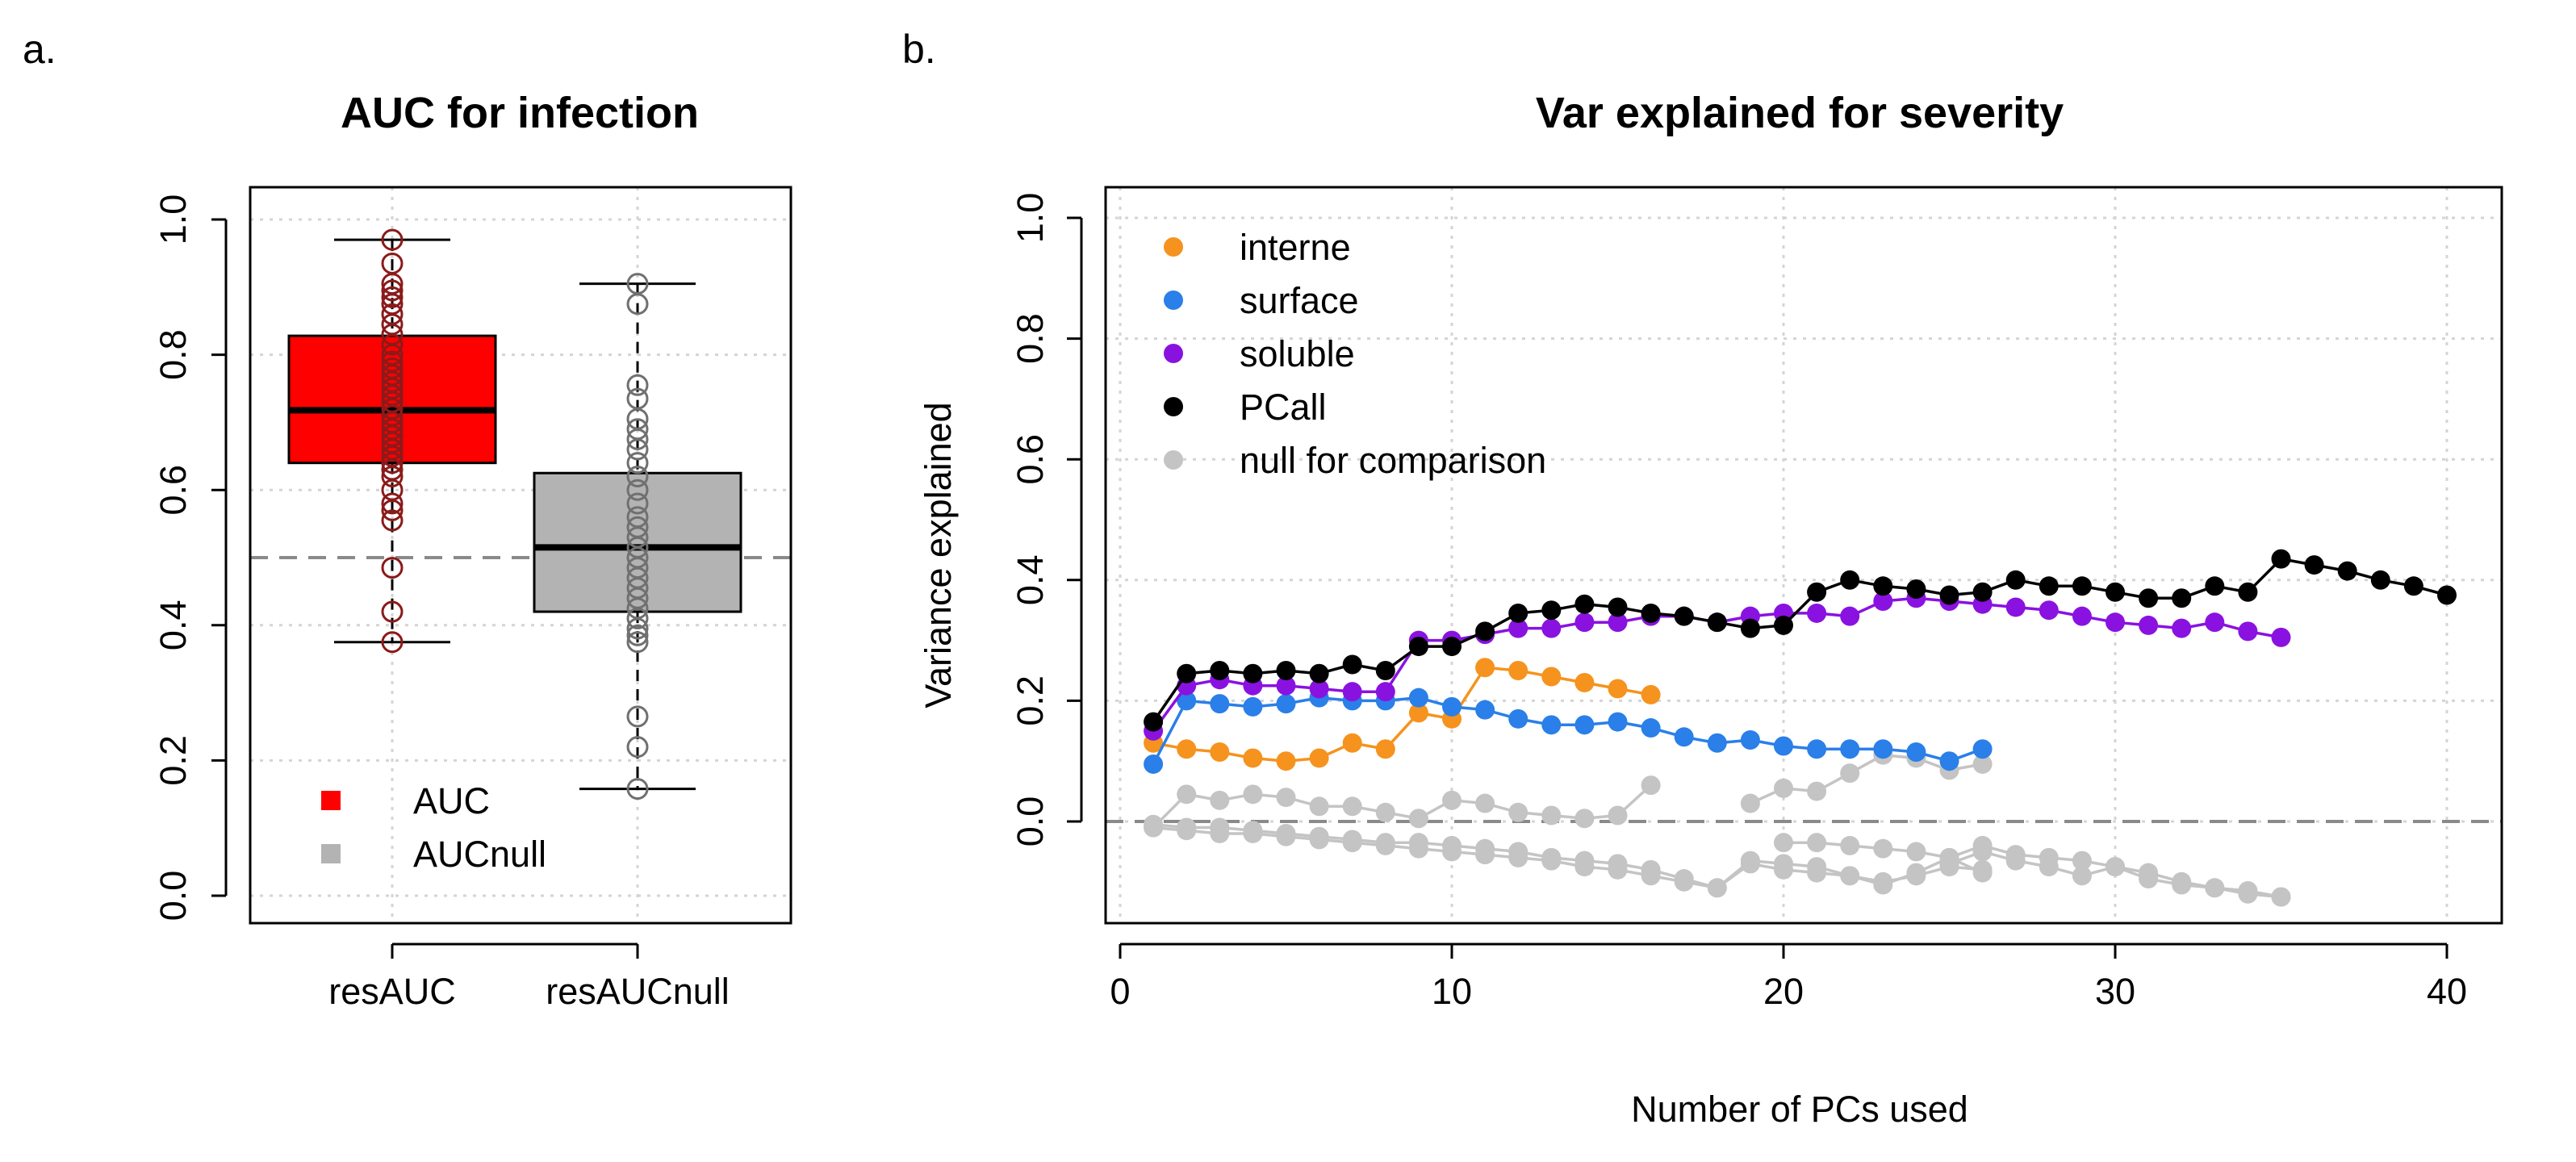 This screenshot has height=1162, width=2576. Describe the element at coordinates (1800, 113) in the screenshot. I see `line-chart-title: Var explained for severity` at that location.